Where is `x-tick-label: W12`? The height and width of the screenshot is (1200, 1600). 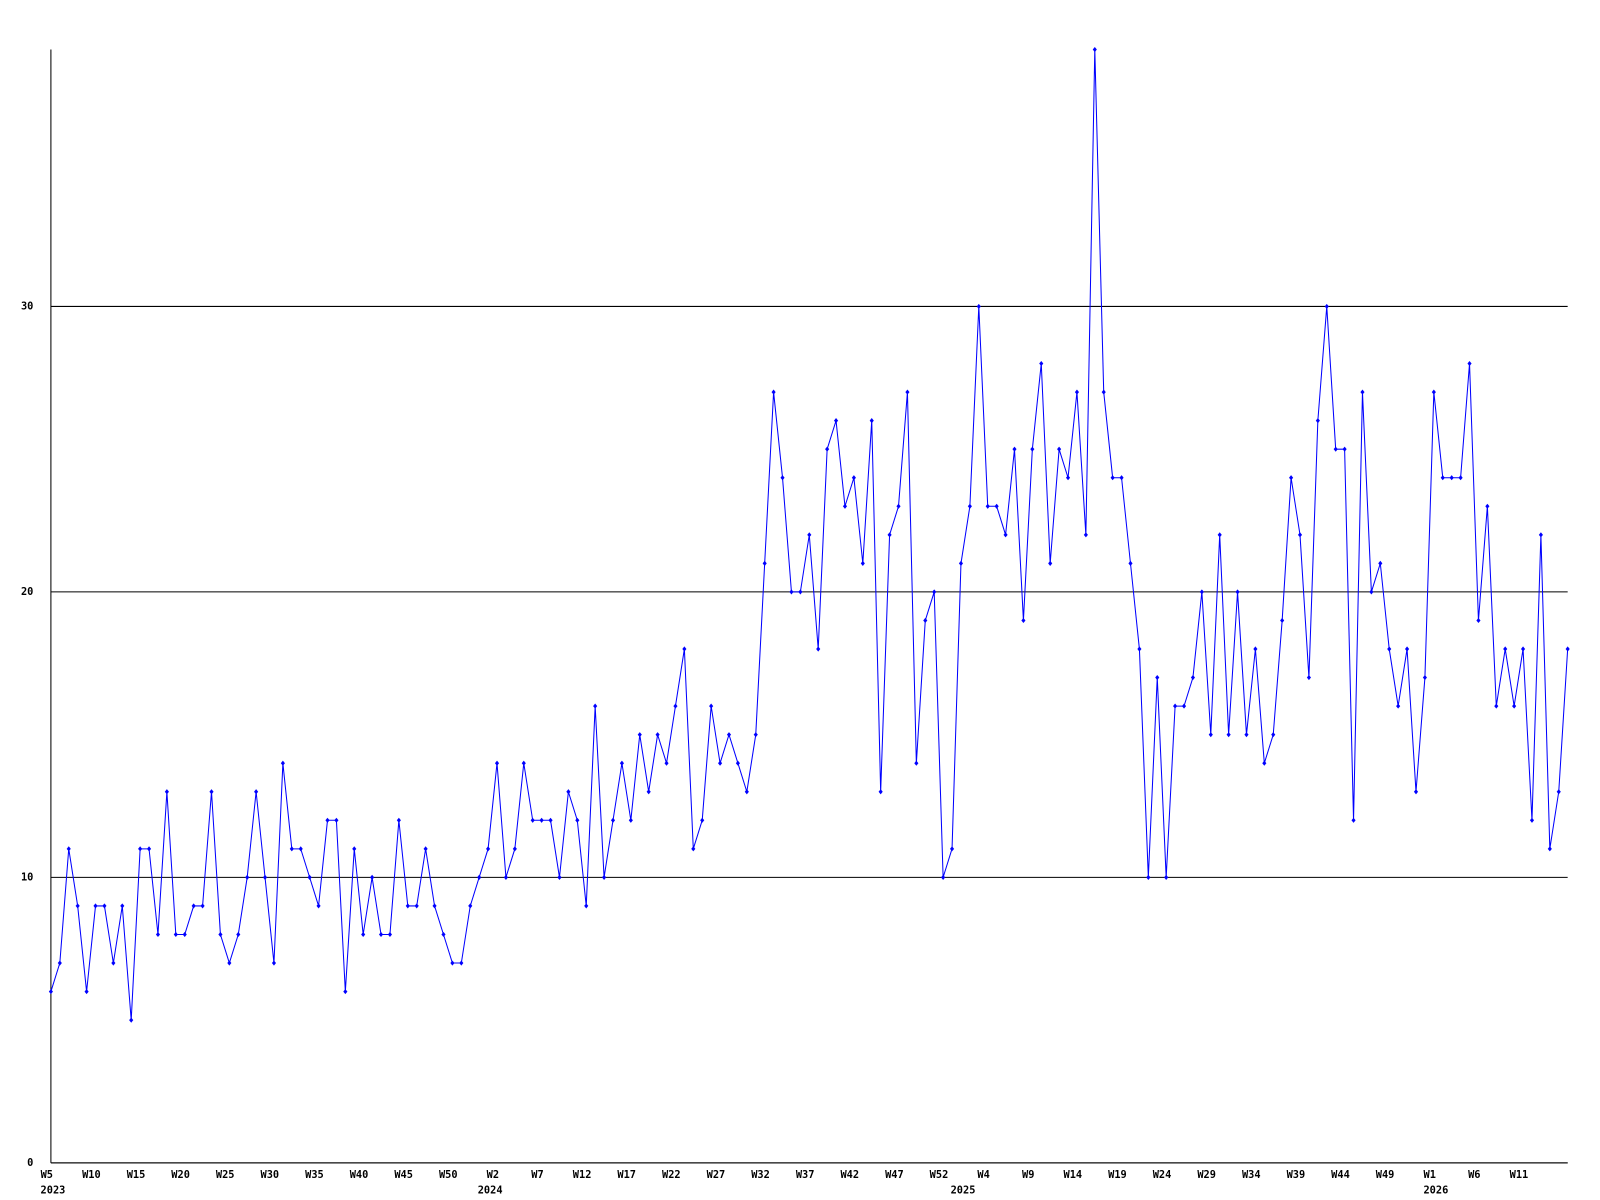 x-tick-label: W12 is located at coordinates (582, 1175).